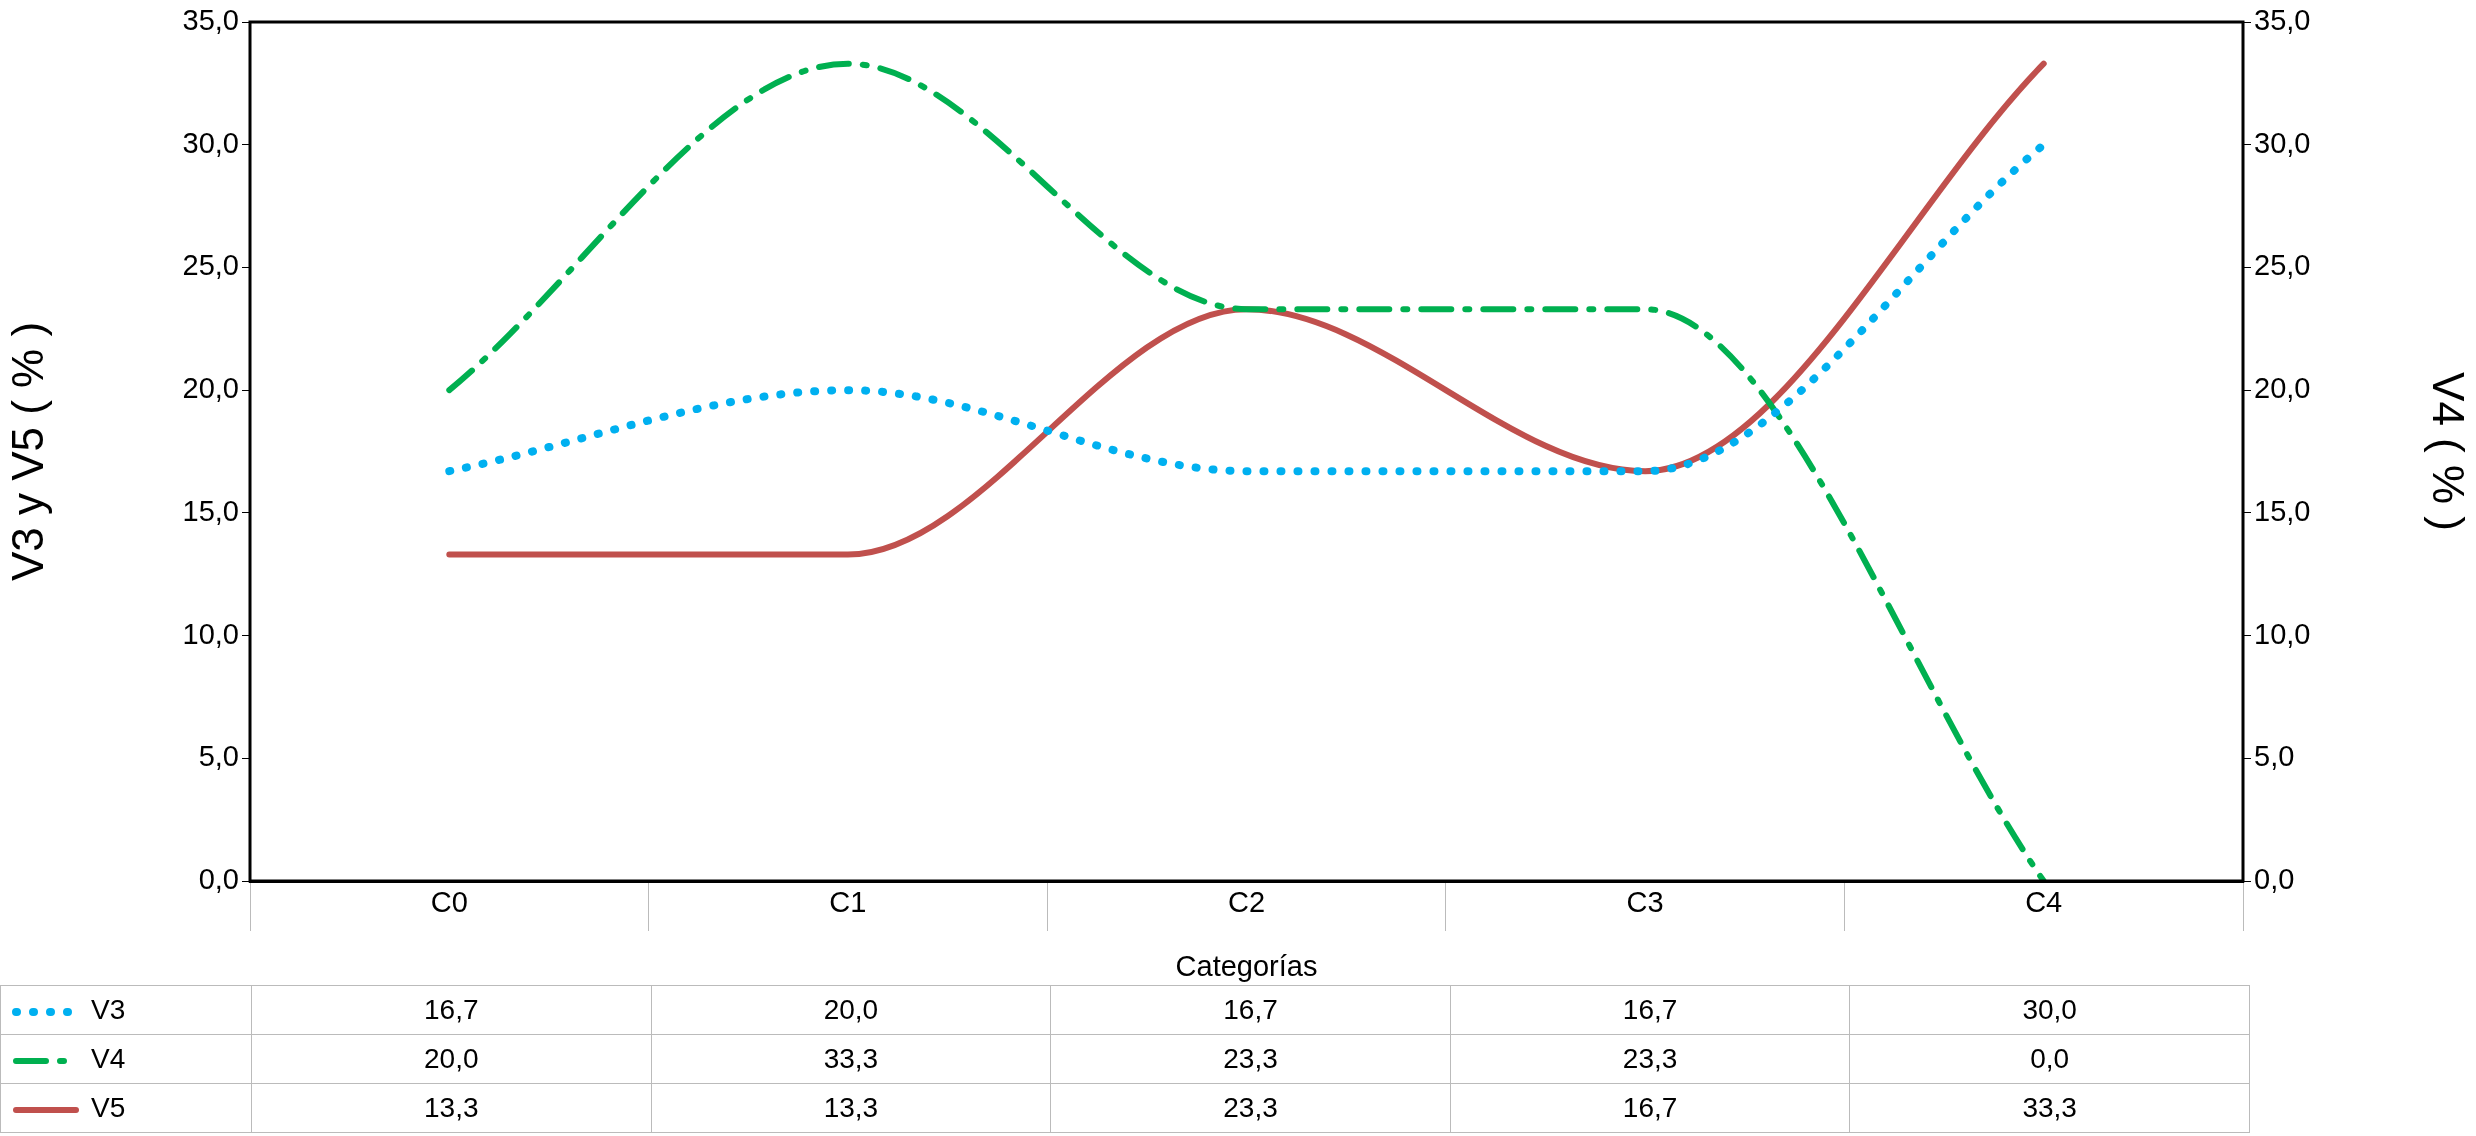 The image size is (2476, 1136). What do you see at coordinates (2282, 265) in the screenshot?
I see `y2-tick-label: 25,0` at bounding box center [2282, 265].